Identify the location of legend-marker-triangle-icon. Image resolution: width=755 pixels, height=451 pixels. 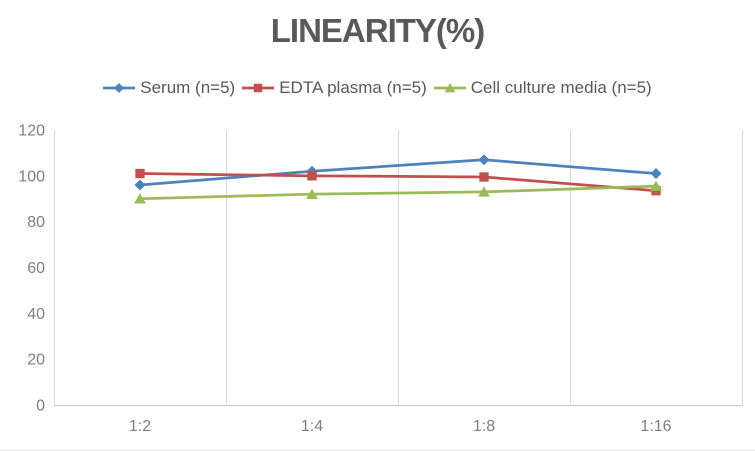
(449, 88).